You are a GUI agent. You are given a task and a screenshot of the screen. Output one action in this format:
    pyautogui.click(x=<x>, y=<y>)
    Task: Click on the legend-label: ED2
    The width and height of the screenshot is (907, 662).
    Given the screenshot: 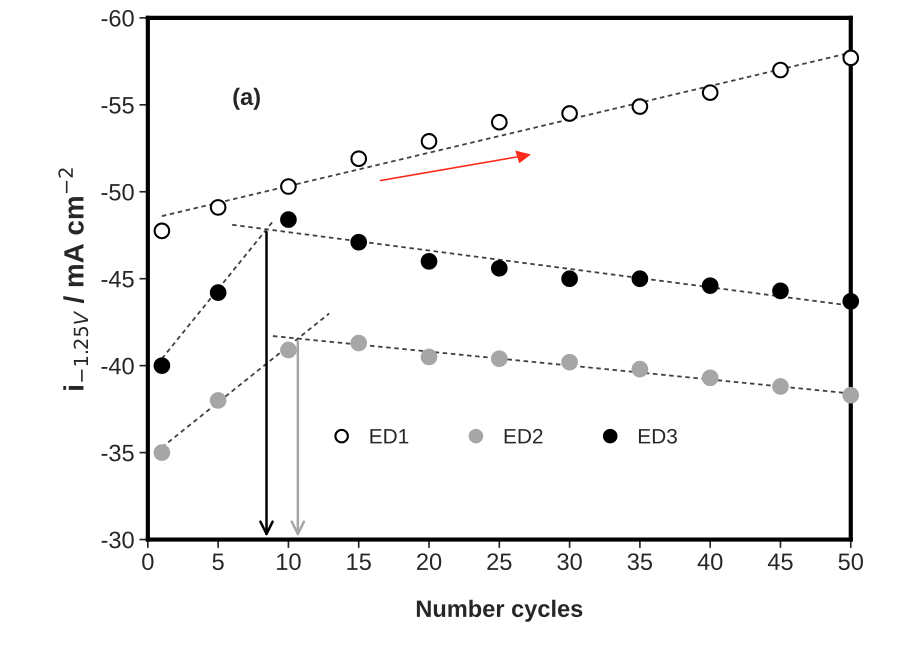 What is the action you would take?
    pyautogui.click(x=523, y=436)
    